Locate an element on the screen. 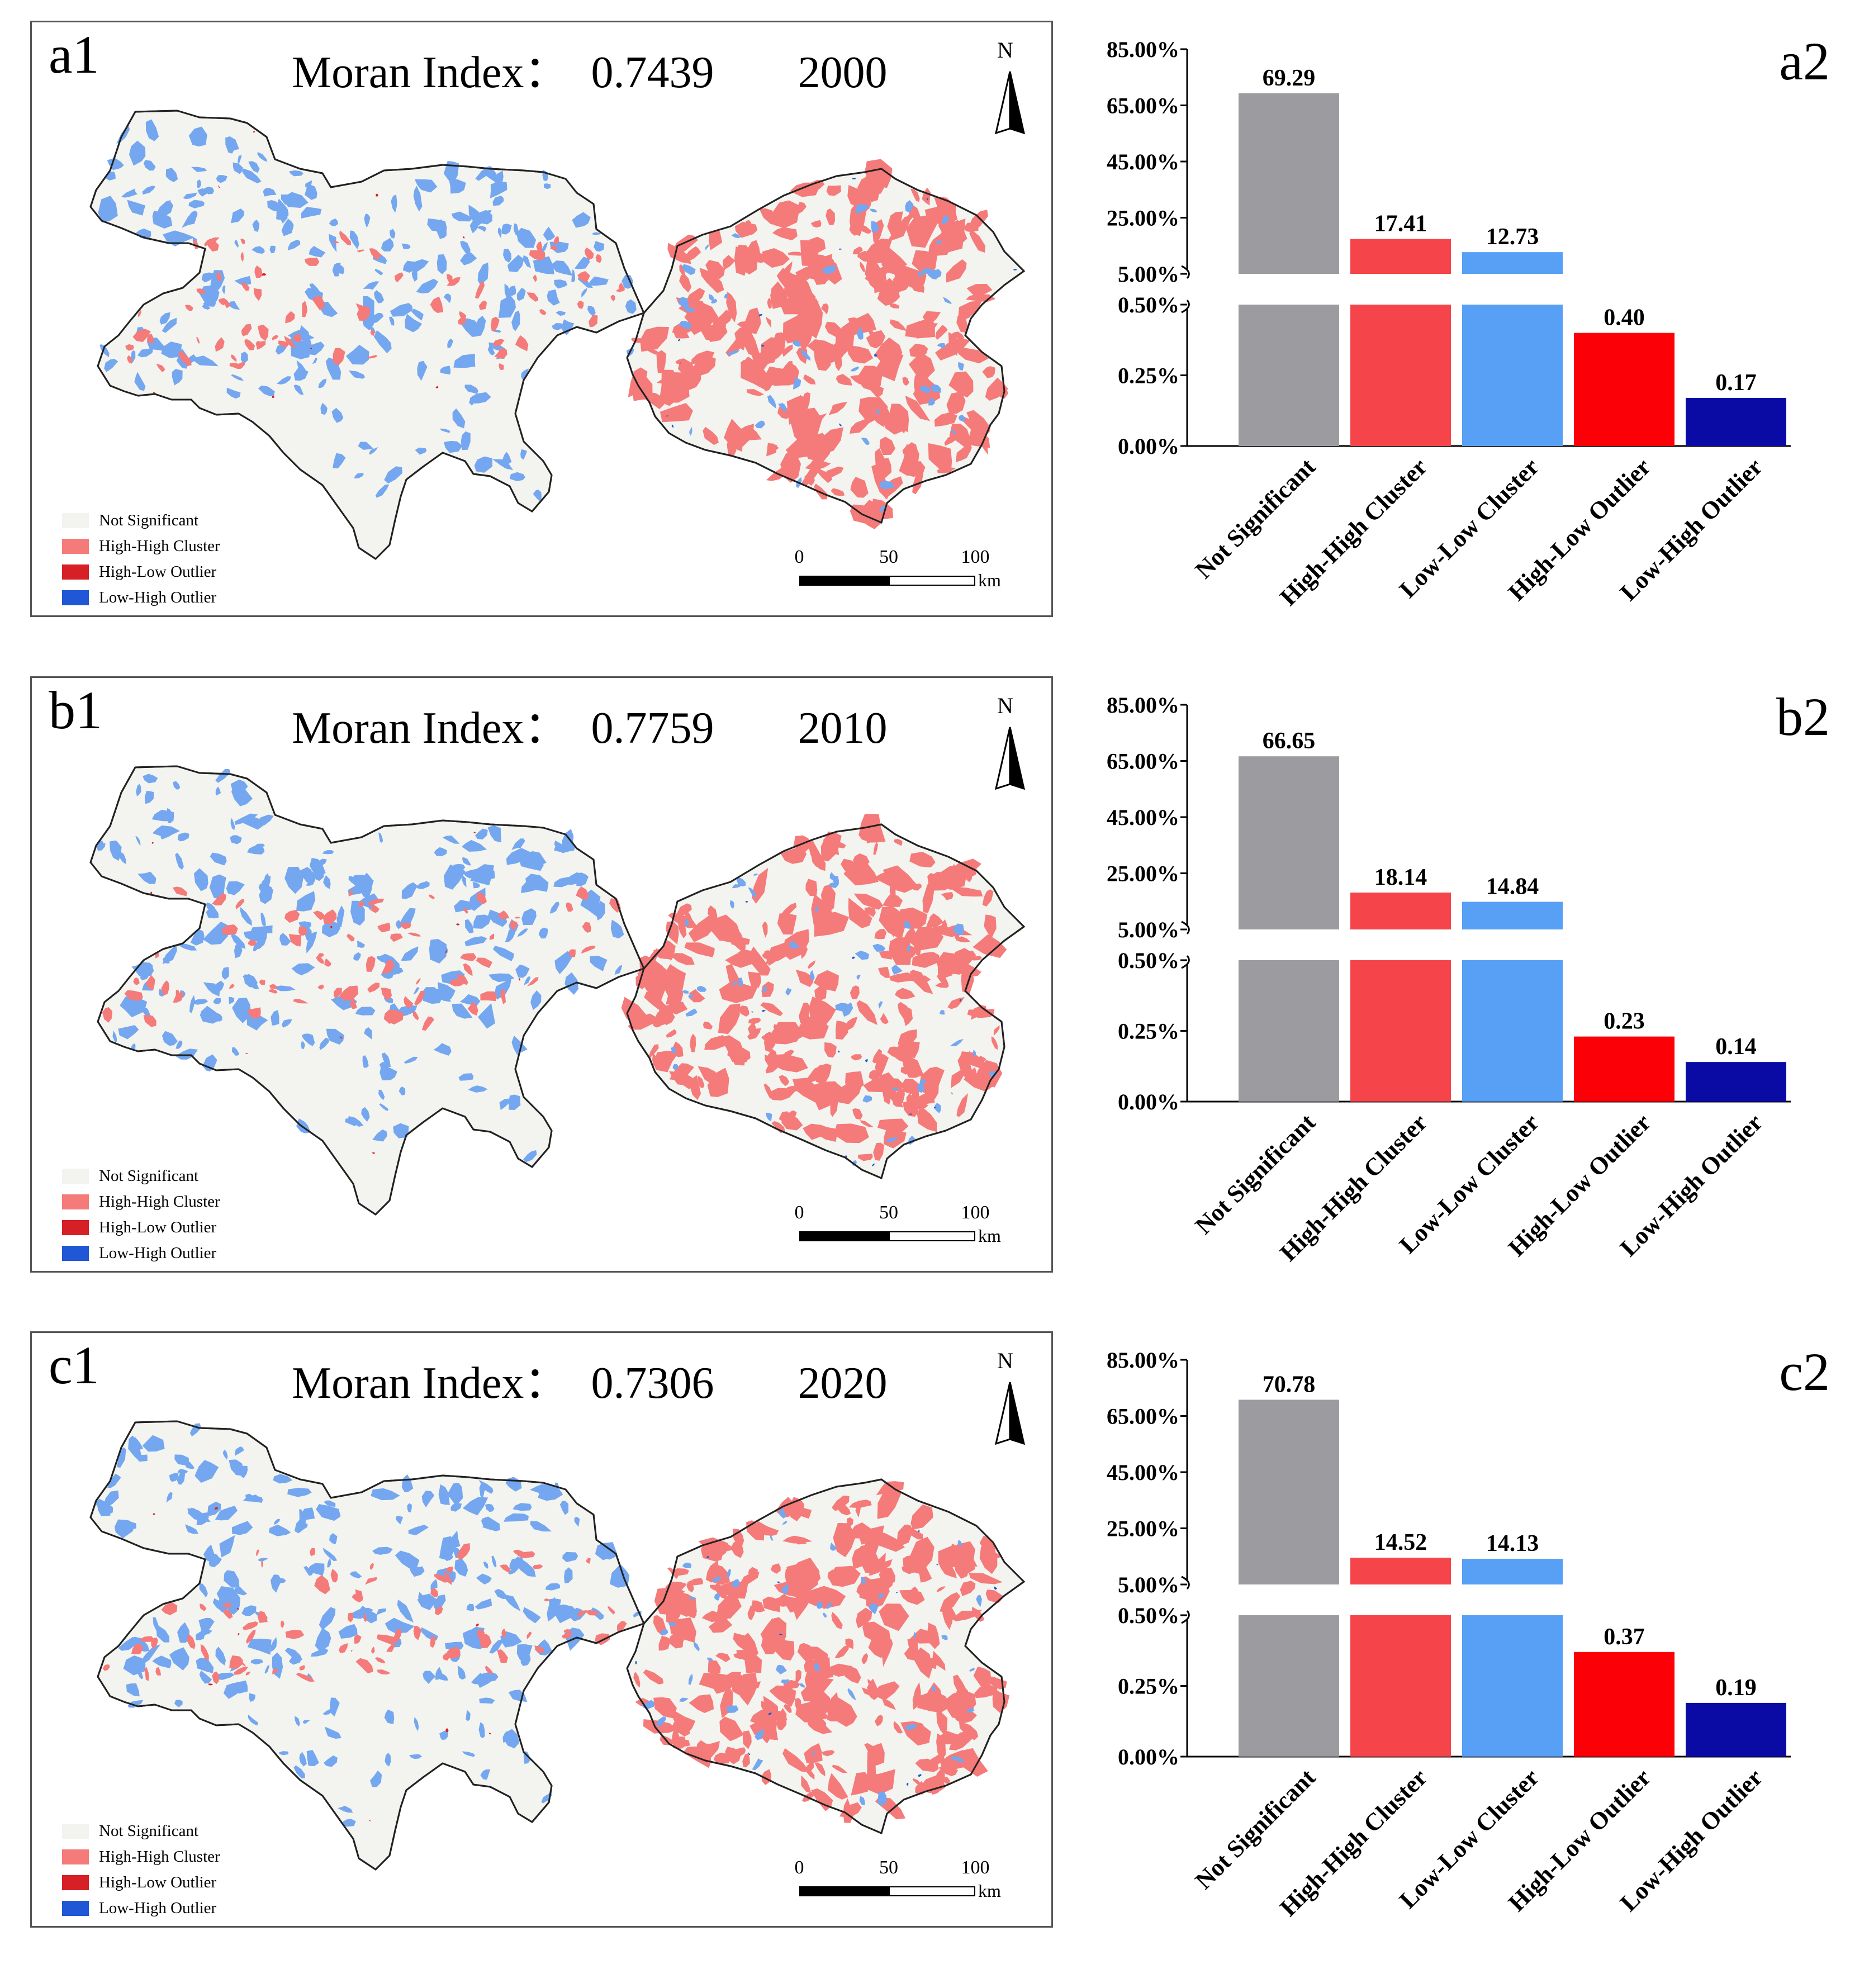 This screenshot has width=1869, height=1988. legend-item: Not Significant is located at coordinates (141, 1176).